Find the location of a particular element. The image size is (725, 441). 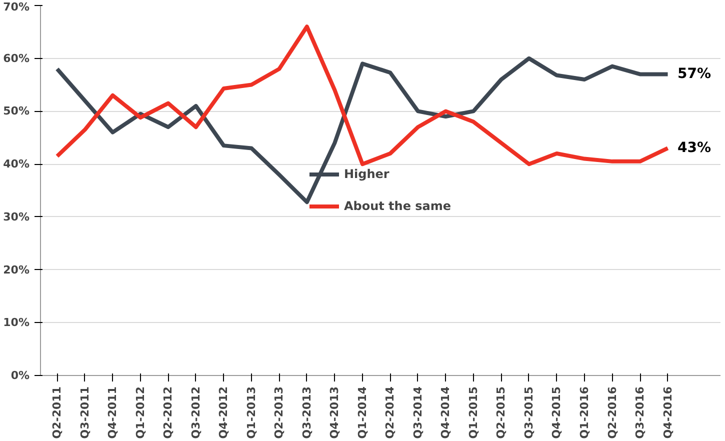

x-tick-label: Q3-2011 is located at coordinates (85, 412).